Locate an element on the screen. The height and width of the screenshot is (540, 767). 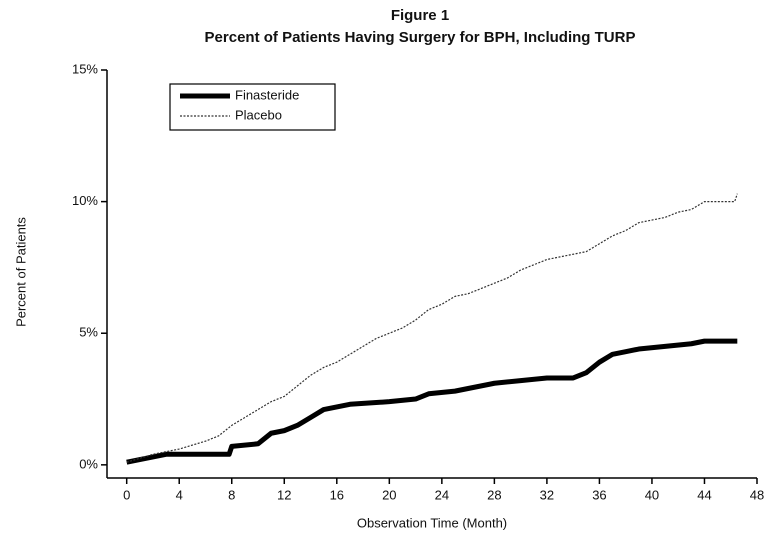
x-tick-label: 40 is located at coordinates (652, 494).